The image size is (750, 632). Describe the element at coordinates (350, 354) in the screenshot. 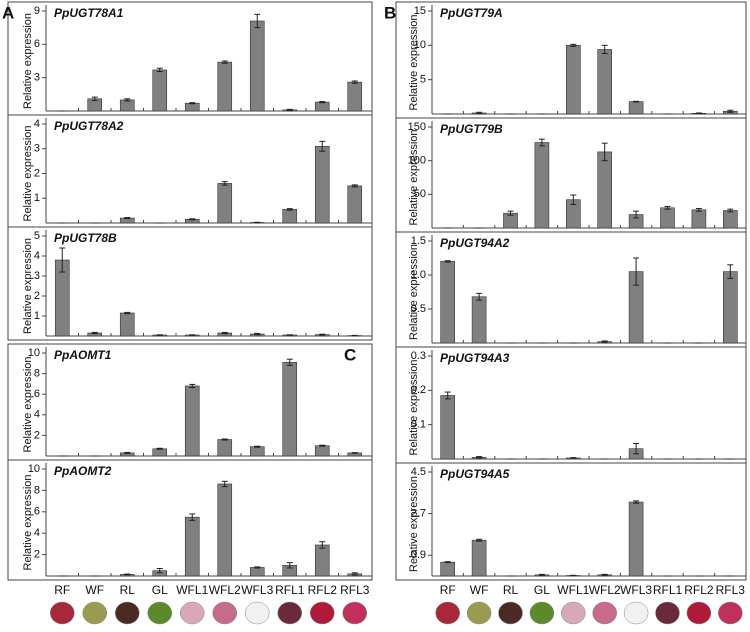

I see `panel-label: C` at that location.